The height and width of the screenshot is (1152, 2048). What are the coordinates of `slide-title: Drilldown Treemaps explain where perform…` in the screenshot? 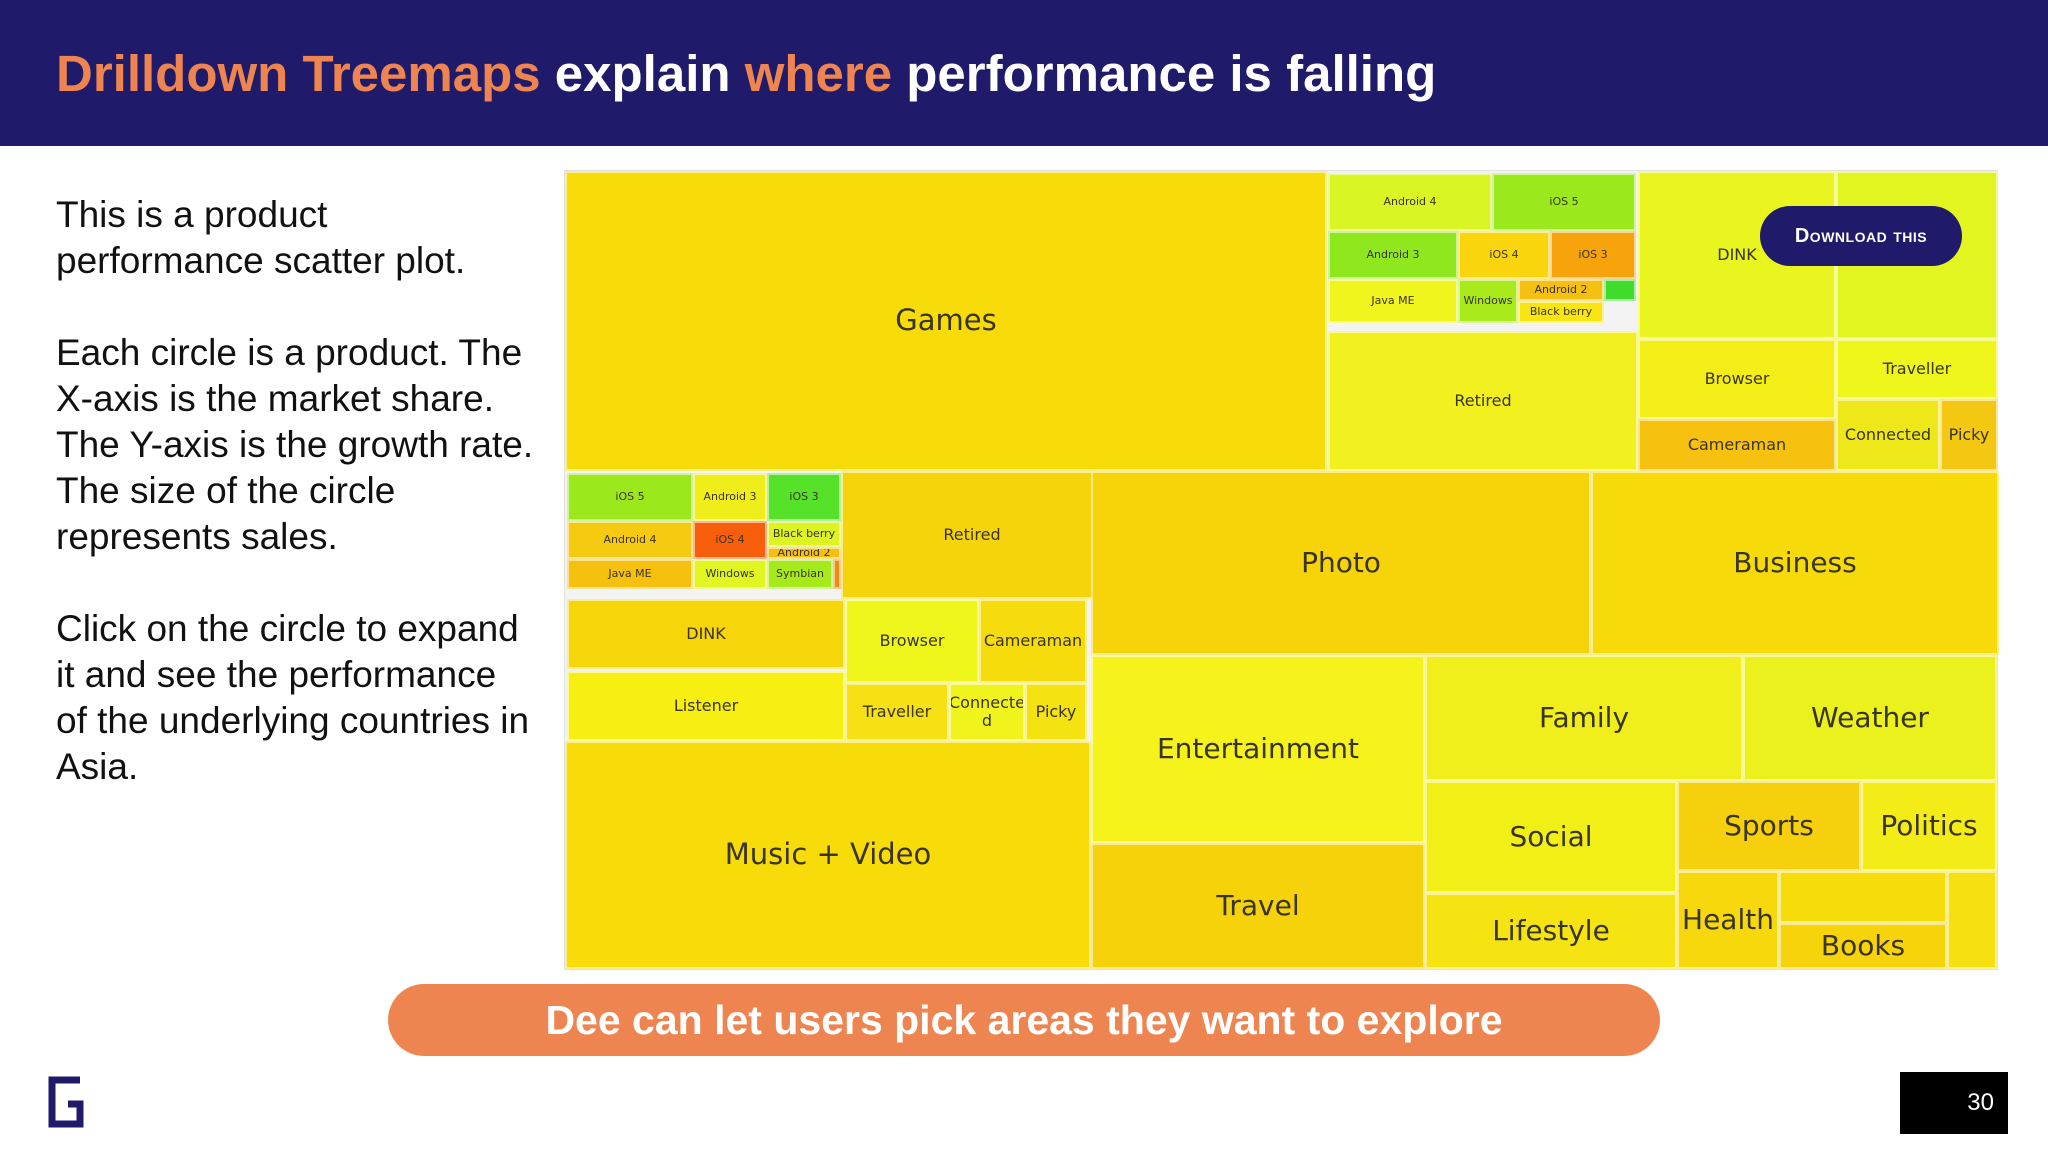 It's located at (746, 73).